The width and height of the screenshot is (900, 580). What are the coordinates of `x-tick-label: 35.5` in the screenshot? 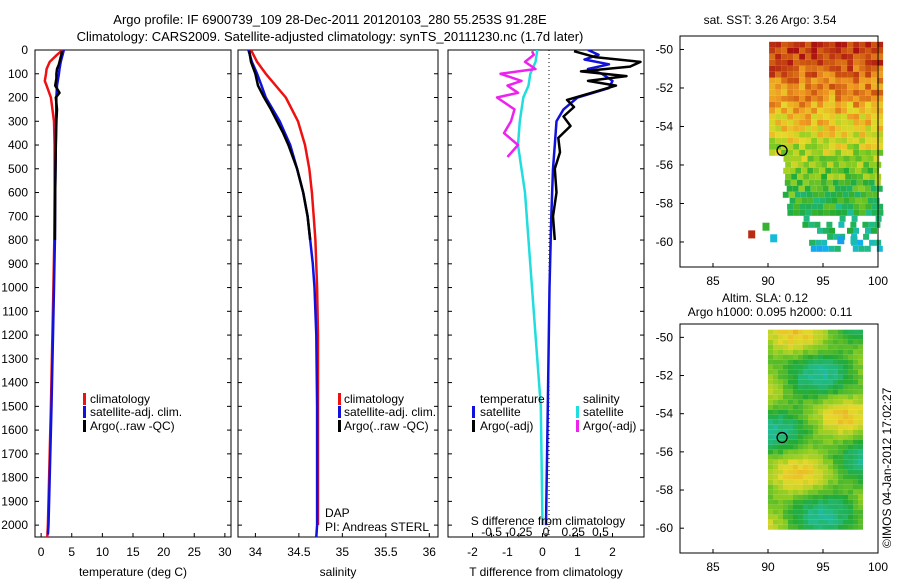 It's located at (386, 552).